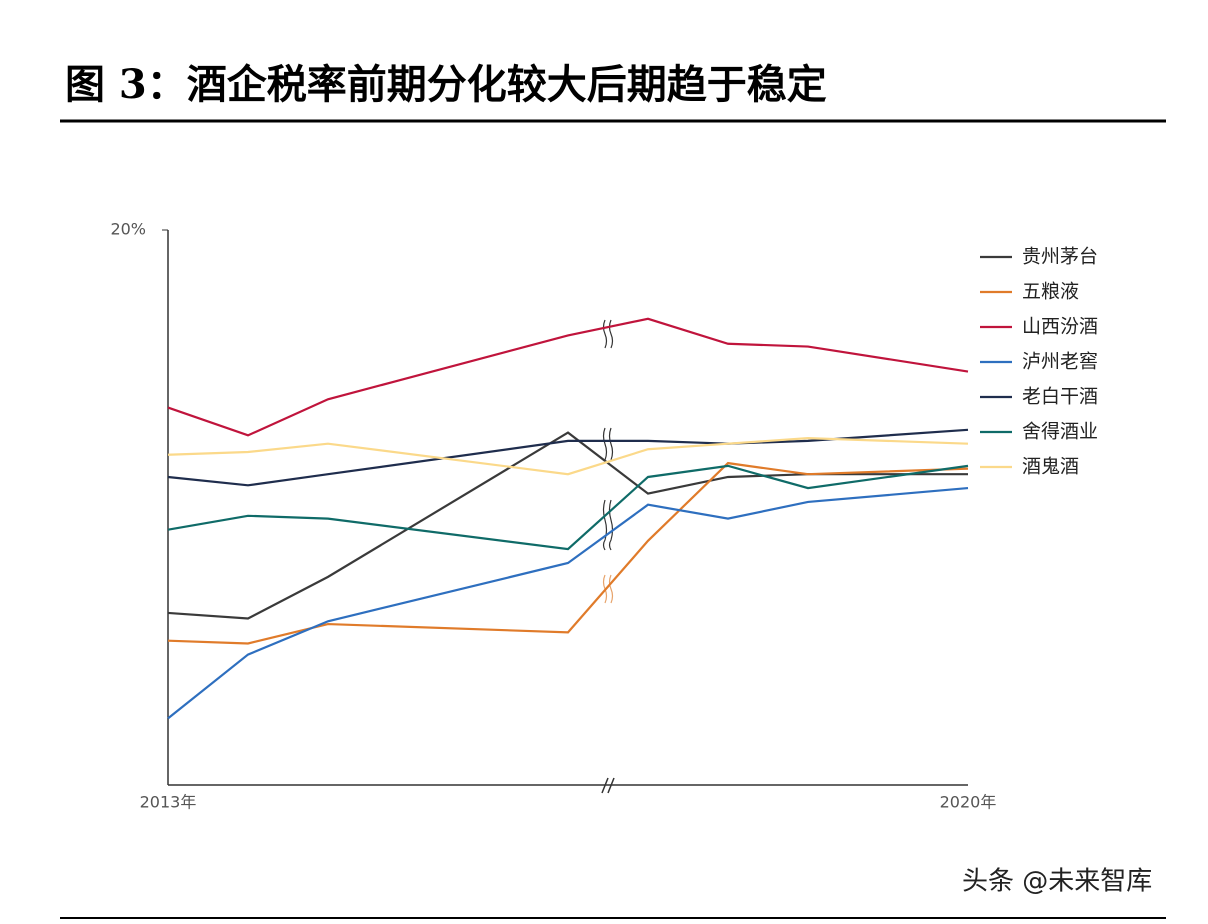 This screenshot has width=1208, height=924. I want to click on legend-label: 贵州茅台, so click(1060, 257).